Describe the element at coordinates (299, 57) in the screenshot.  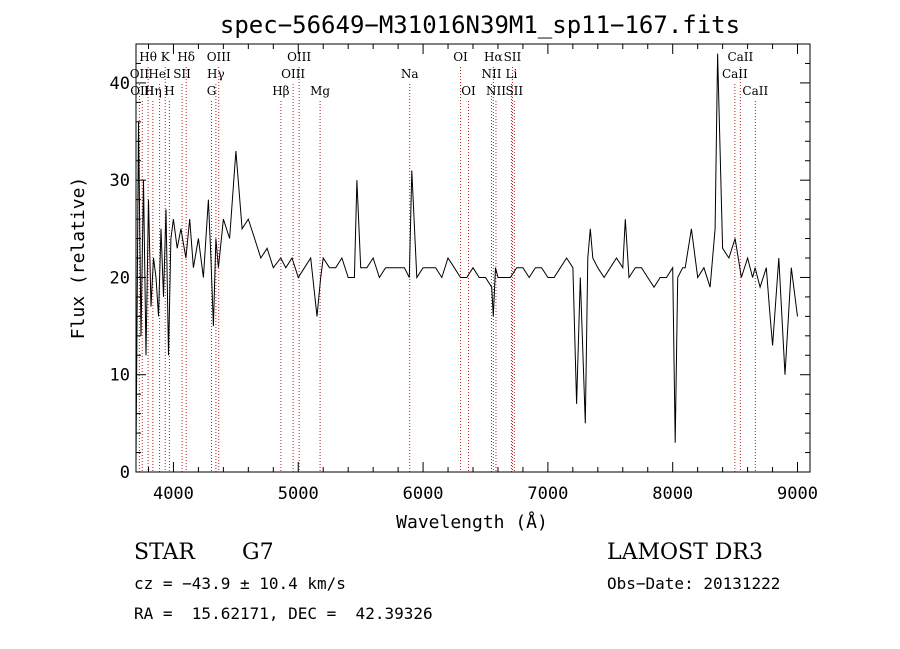
I see `line-label-4: OIII` at that location.